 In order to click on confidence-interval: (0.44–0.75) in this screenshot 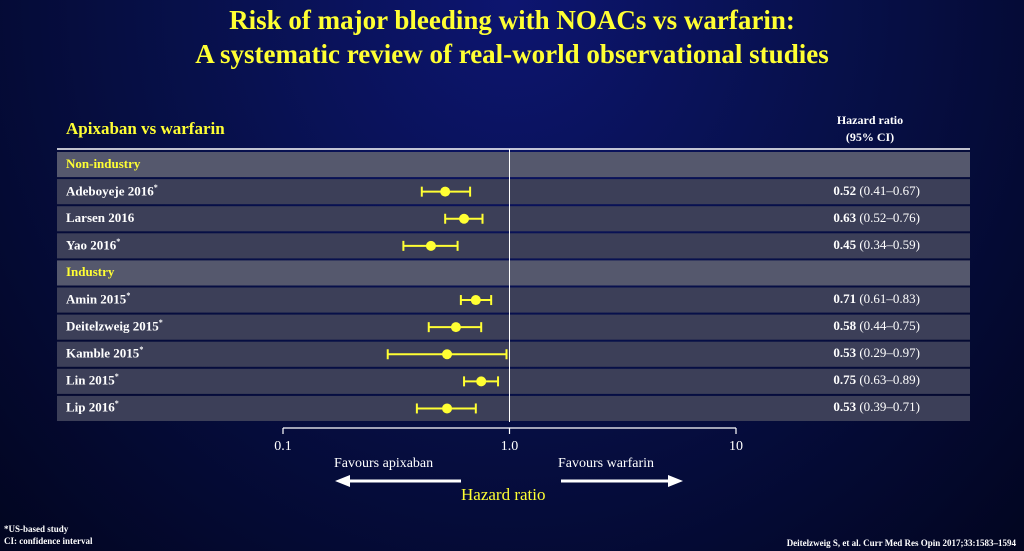, I will do `click(888, 326)`.